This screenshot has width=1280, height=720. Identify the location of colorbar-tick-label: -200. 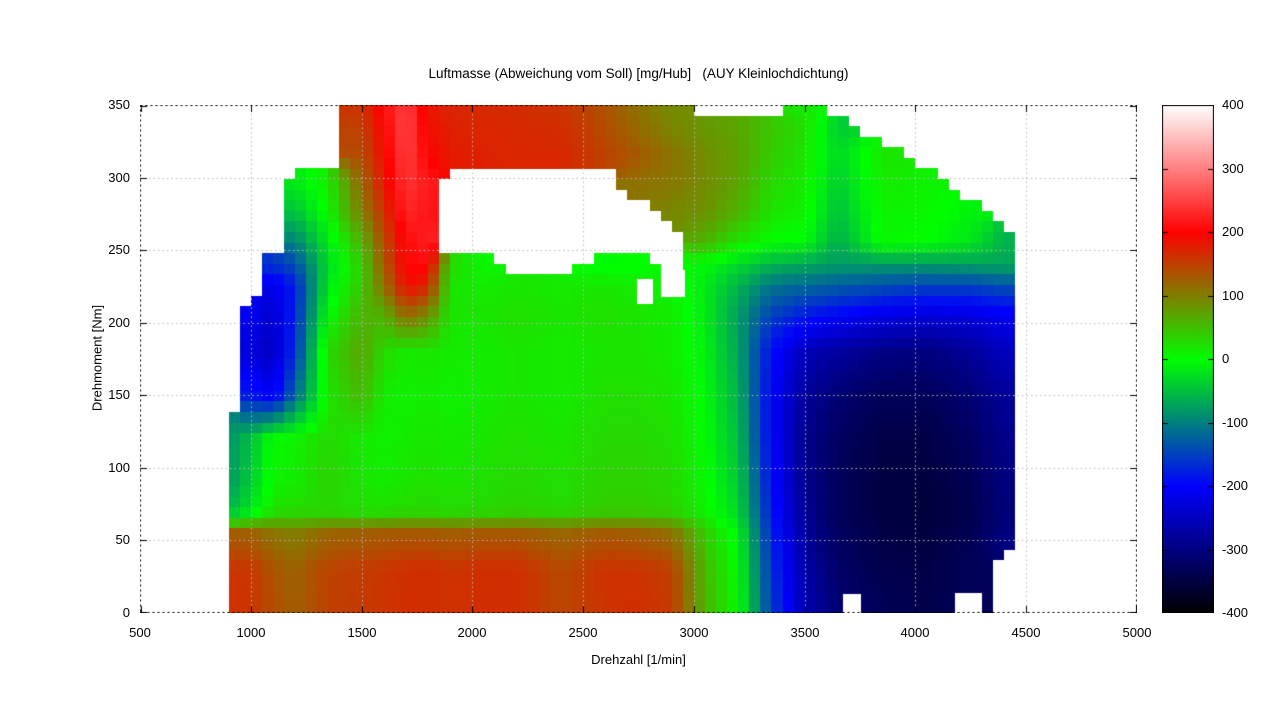
(1235, 485).